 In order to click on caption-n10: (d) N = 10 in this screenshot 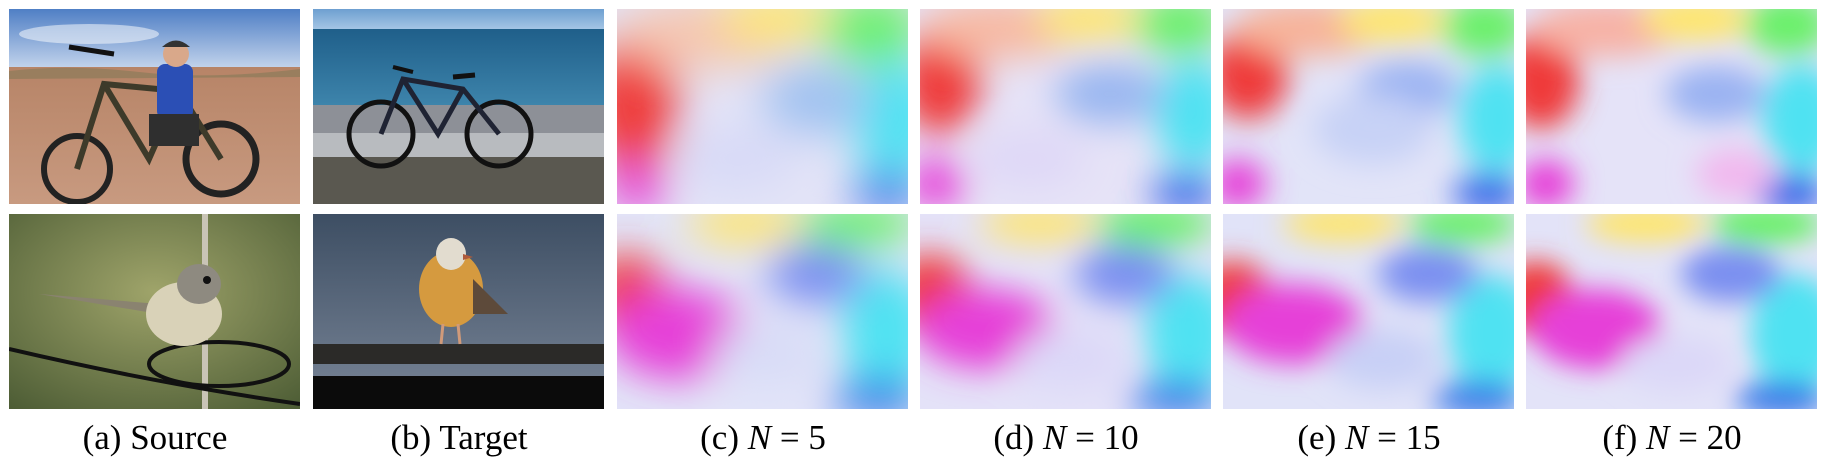, I will do `click(1066, 437)`.